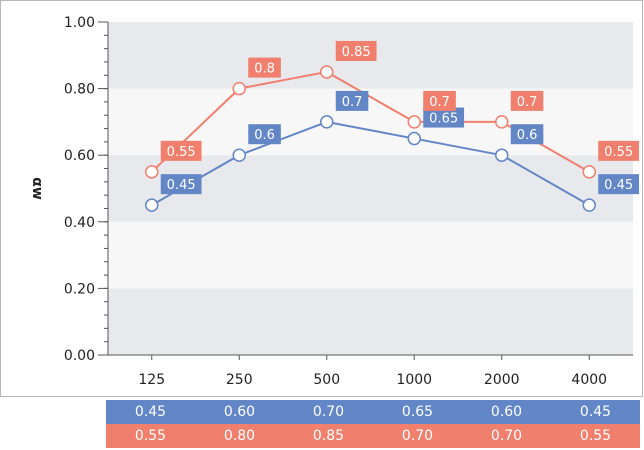  What do you see at coordinates (79, 156) in the screenshot?
I see `y-tick-label: 0.60` at bounding box center [79, 156].